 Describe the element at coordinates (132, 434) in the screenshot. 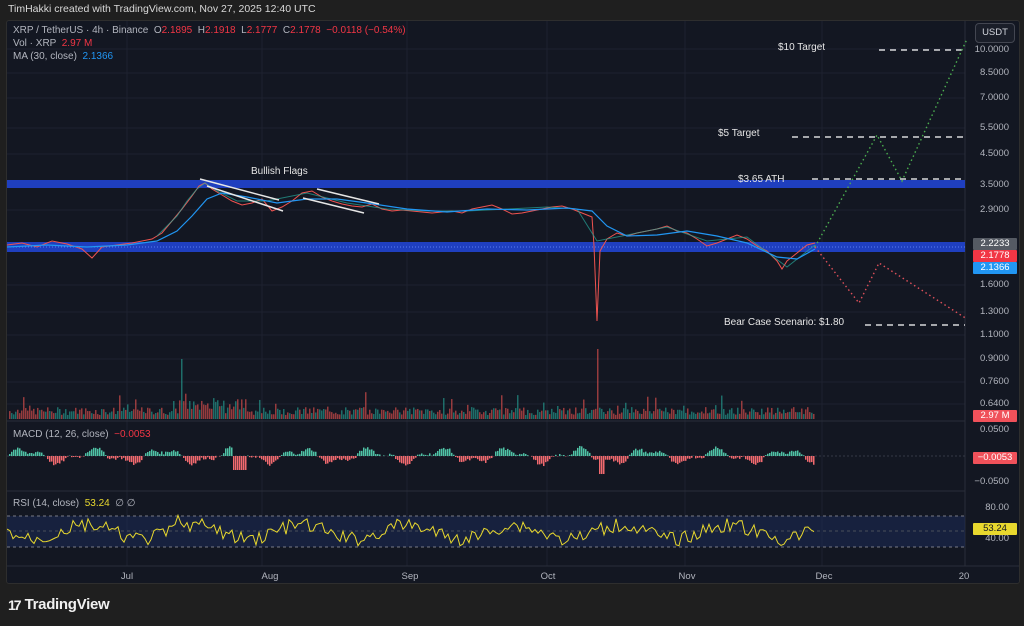

I see `macd-value: −0.0053` at that location.